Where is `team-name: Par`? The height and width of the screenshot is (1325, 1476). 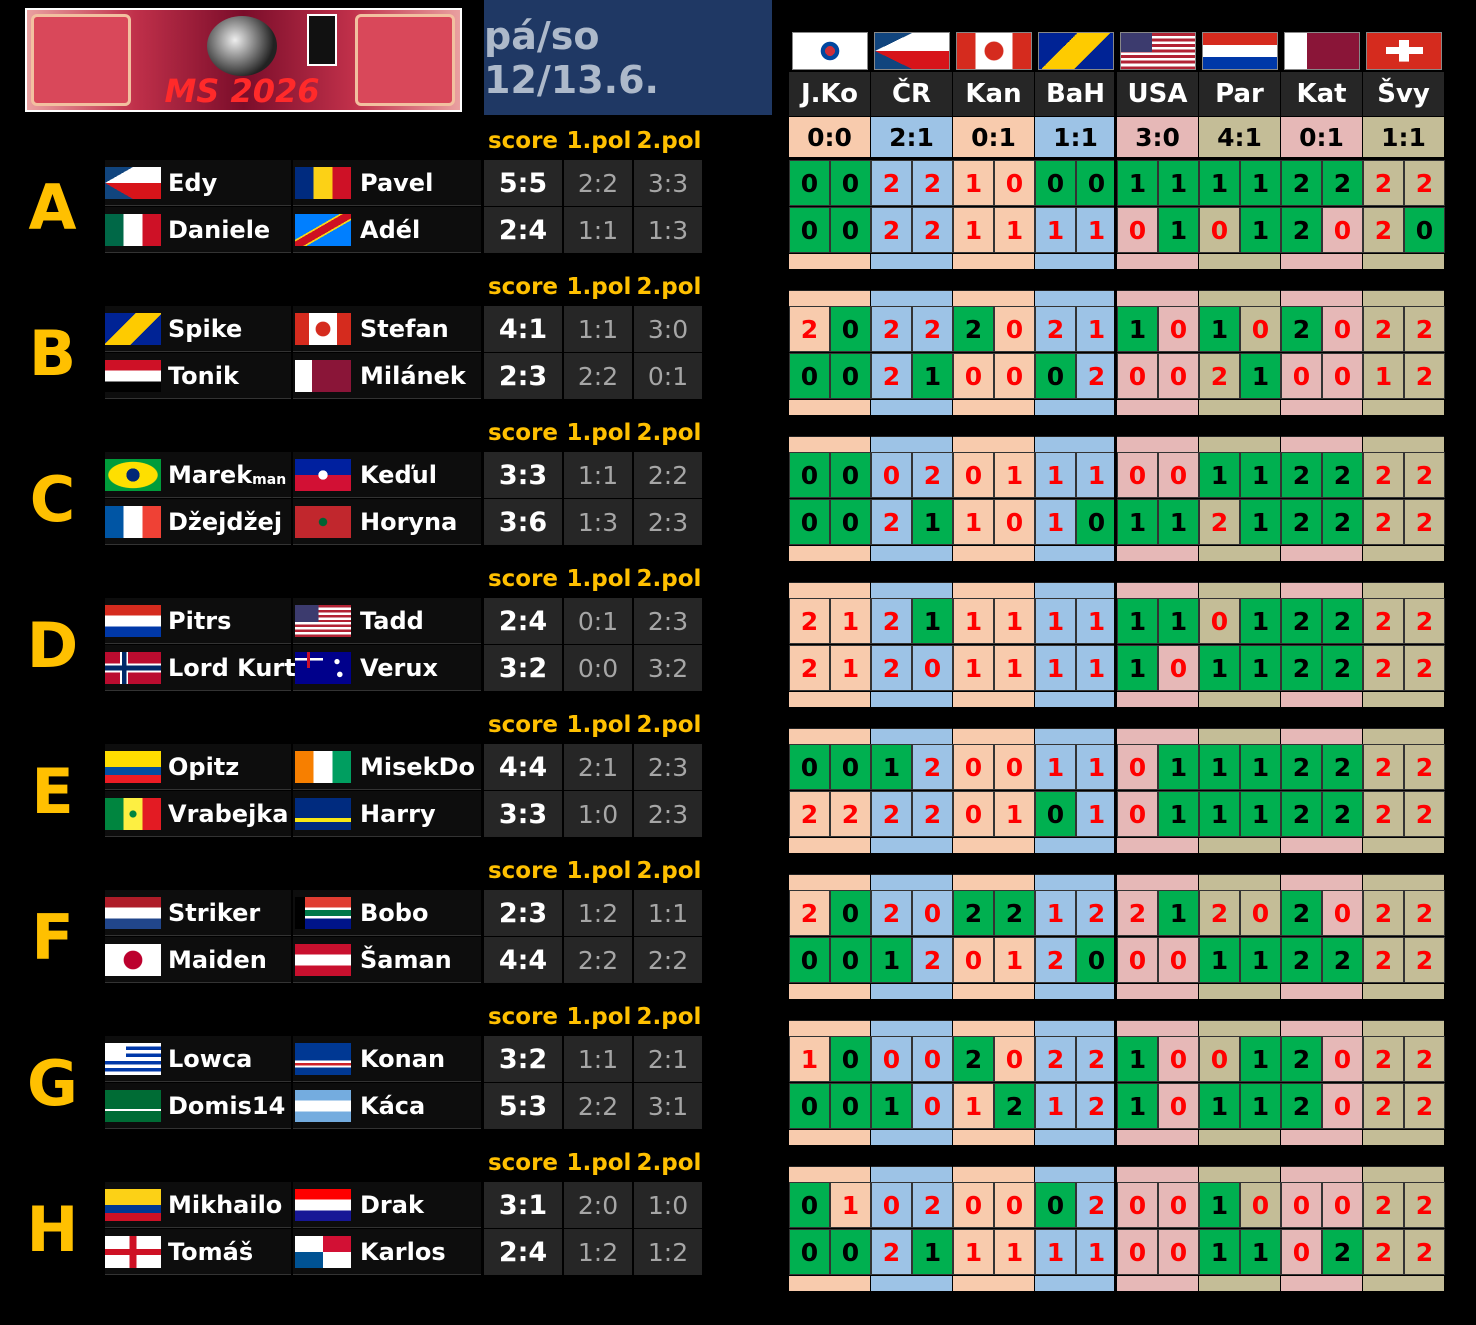
team-name: Par is located at coordinates (1239, 94).